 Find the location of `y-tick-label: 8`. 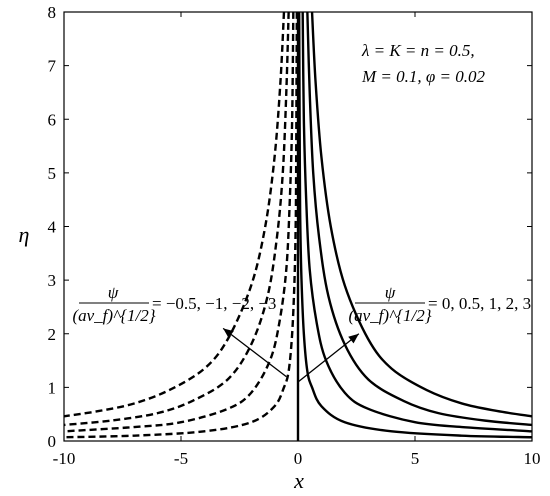

y-tick-label: 8 is located at coordinates (52, 12).